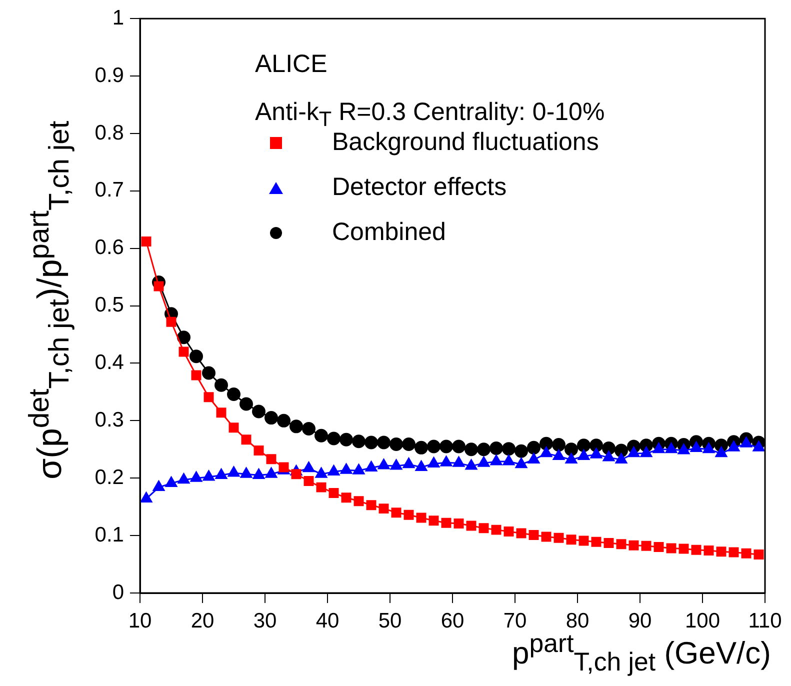 The width and height of the screenshot is (791, 686). What do you see at coordinates (118, 18) in the screenshot?
I see `y-tick-label: 1` at bounding box center [118, 18].